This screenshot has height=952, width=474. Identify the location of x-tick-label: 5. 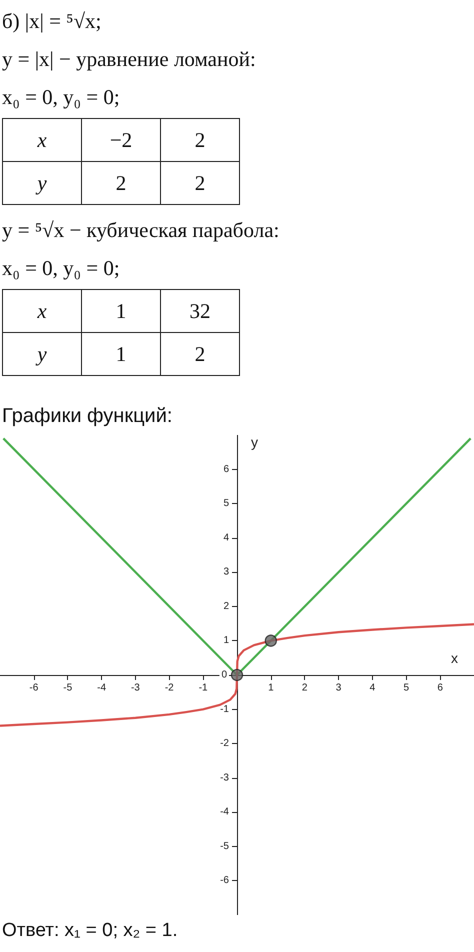
(407, 688).